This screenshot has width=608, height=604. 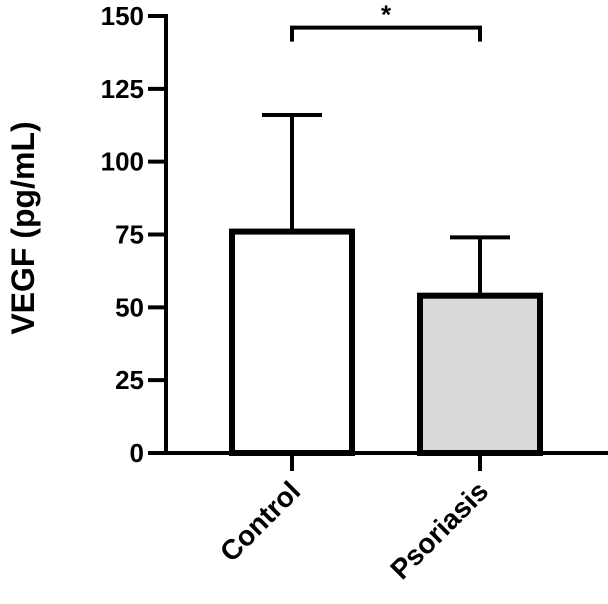 What do you see at coordinates (386, 33) in the screenshot?
I see `significance-bracket` at bounding box center [386, 33].